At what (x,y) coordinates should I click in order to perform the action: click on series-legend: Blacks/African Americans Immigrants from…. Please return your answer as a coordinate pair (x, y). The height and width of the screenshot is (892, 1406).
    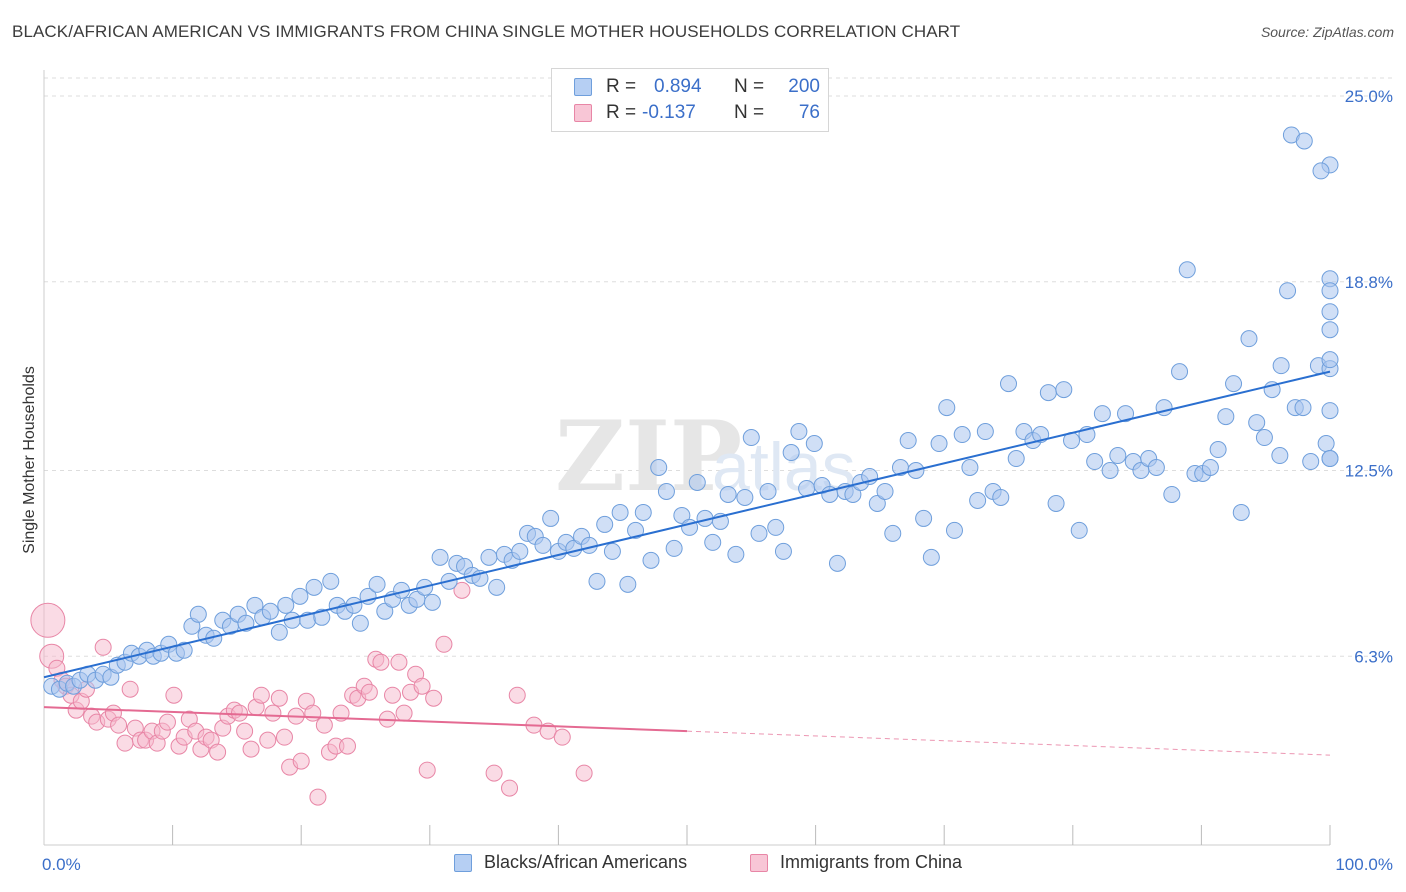
    Looking at the image, I should click on (703, 864).